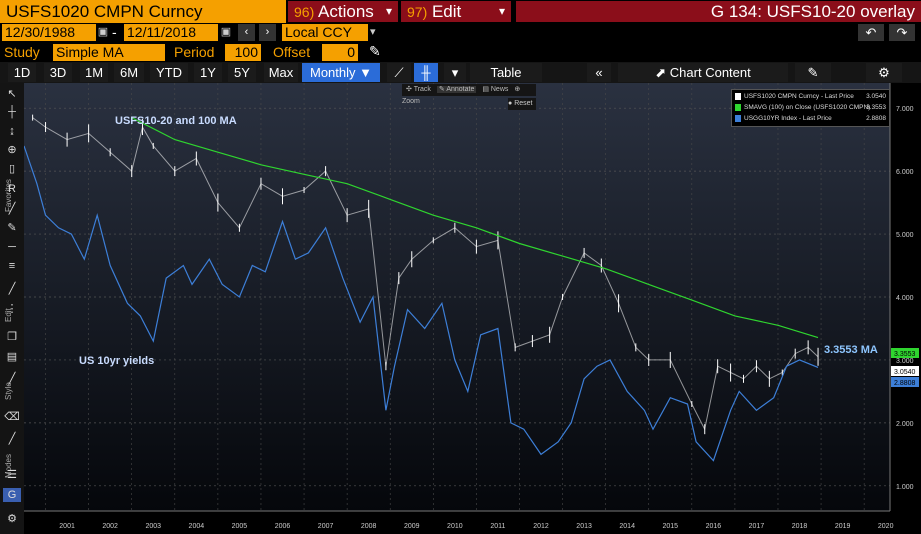  What do you see at coordinates (12, 439) in the screenshot?
I see `pen-icon: ╱` at bounding box center [12, 439].